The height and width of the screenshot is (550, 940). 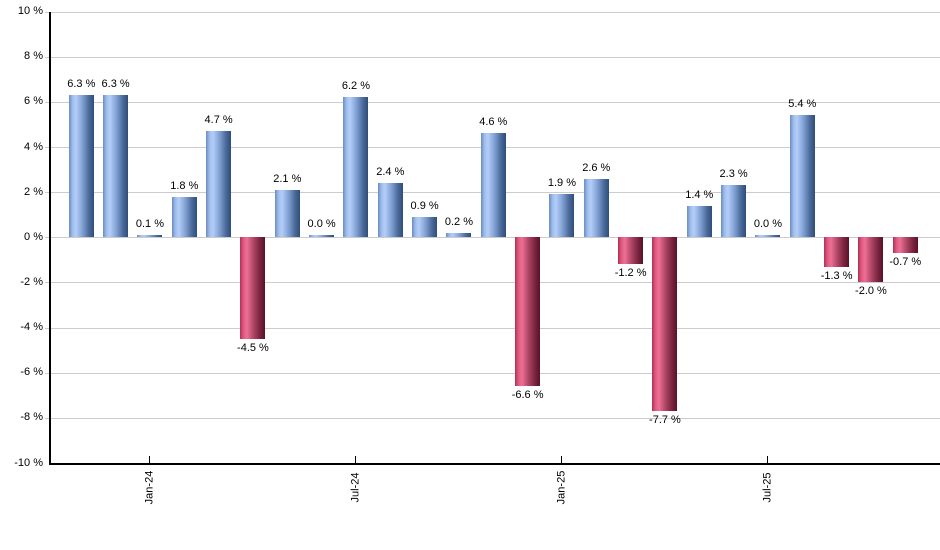 I want to click on y-axis-tick-label: 0 %, so click(x=33, y=236).